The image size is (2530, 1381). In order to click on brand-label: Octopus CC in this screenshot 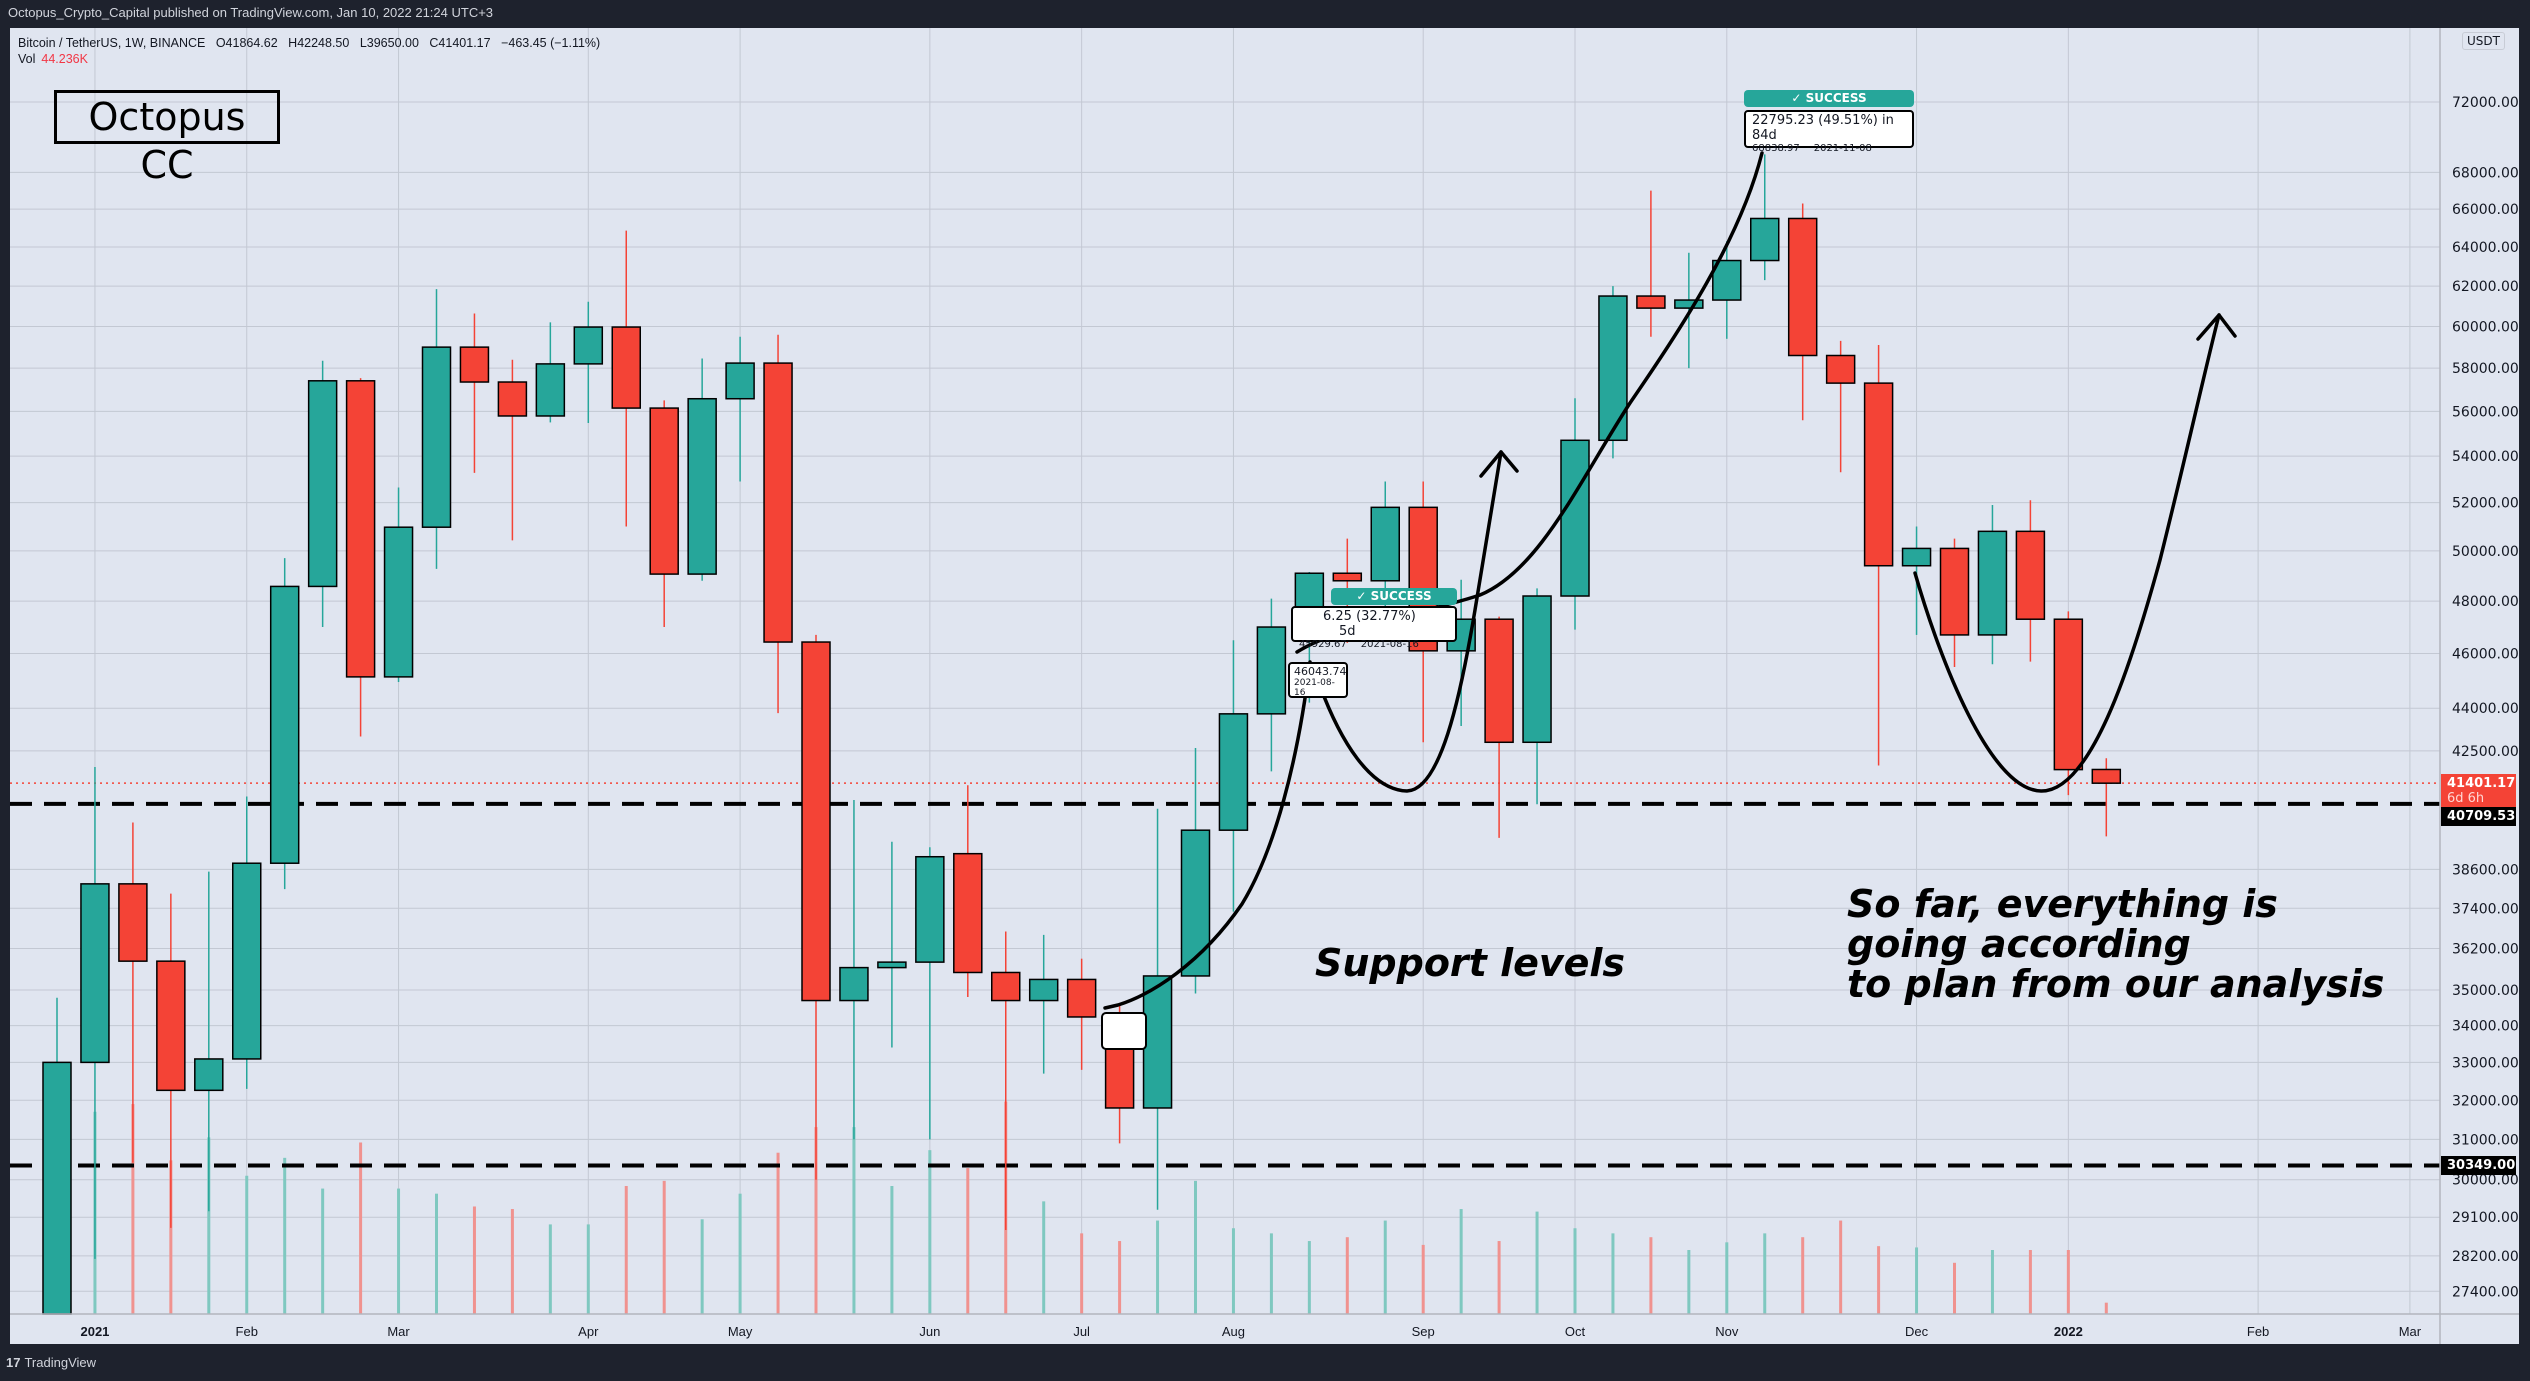, I will do `click(167, 138)`.